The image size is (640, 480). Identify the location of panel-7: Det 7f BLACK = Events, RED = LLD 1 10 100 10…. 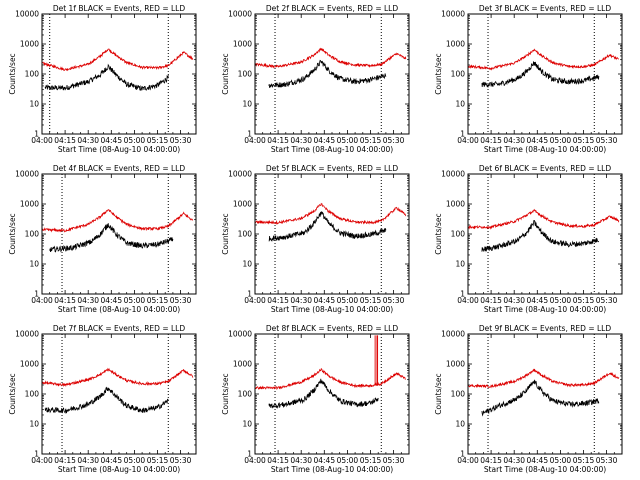
(102, 399).